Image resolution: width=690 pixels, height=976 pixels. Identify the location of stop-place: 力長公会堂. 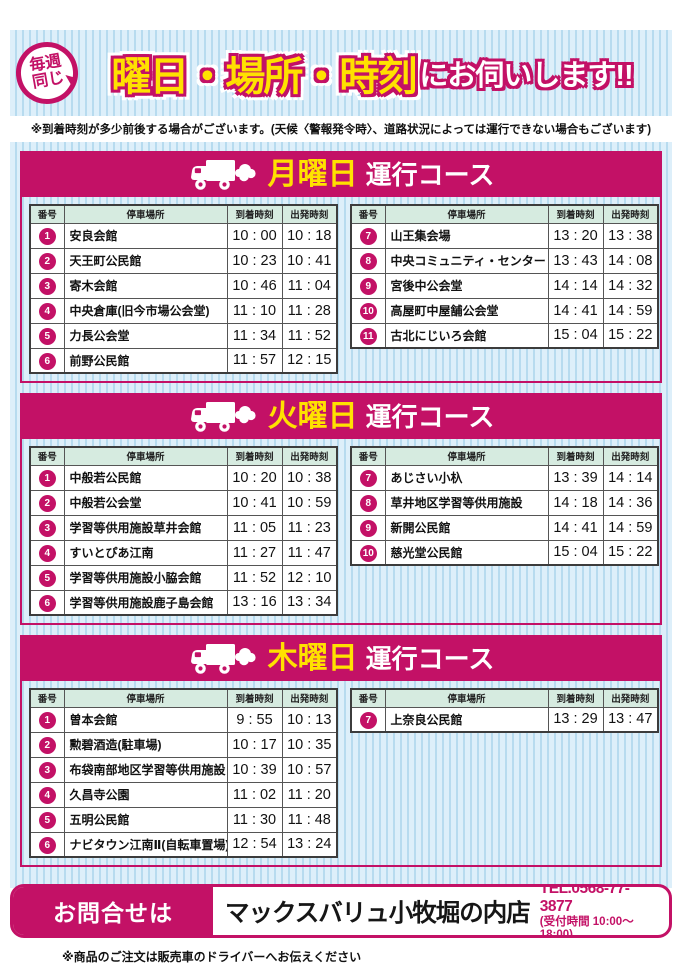
(145, 335).